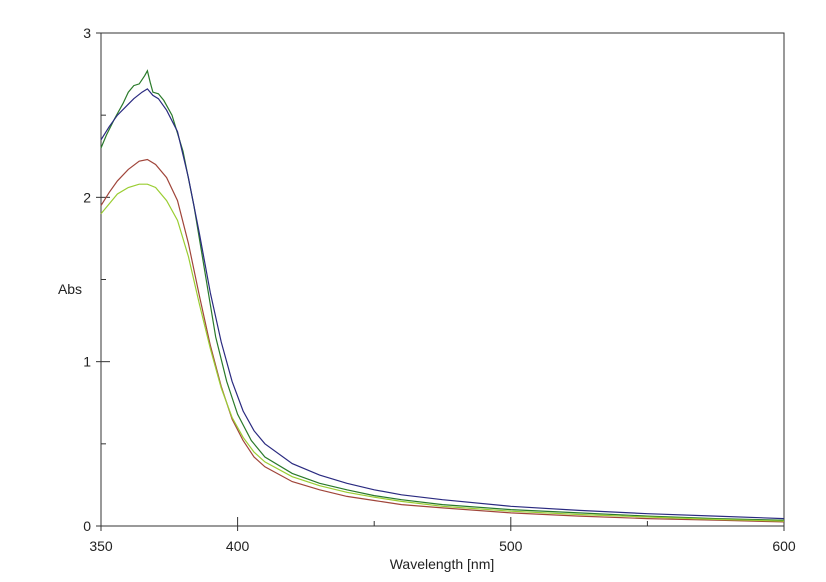 The image size is (826, 582). Describe the element at coordinates (238, 546) in the screenshot. I see `x-tick-label: 400` at that location.